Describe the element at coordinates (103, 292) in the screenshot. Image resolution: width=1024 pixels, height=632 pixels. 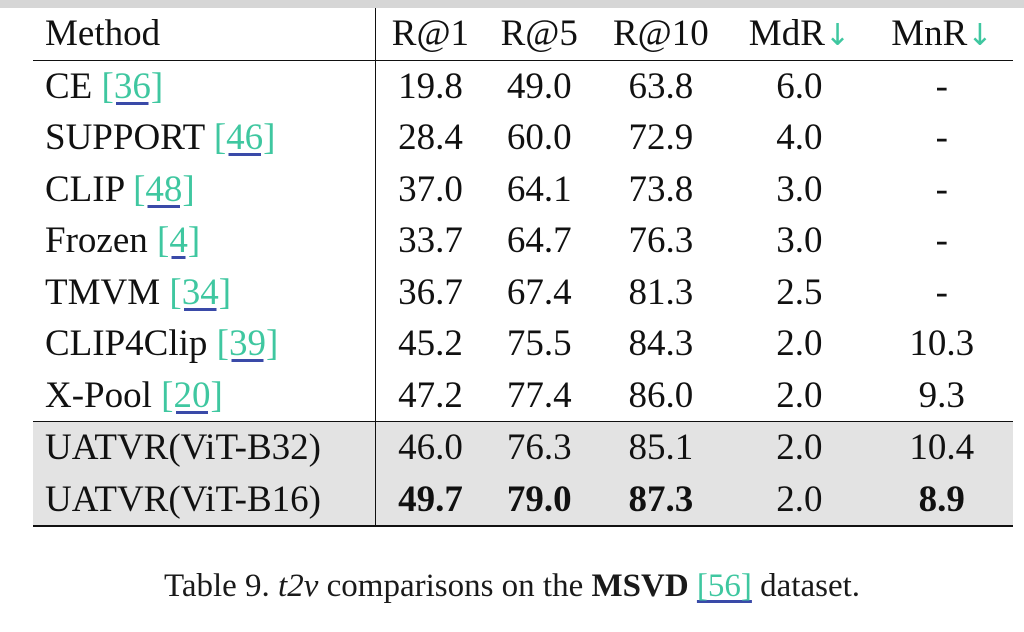
I see `method-name: TMVM` at that location.